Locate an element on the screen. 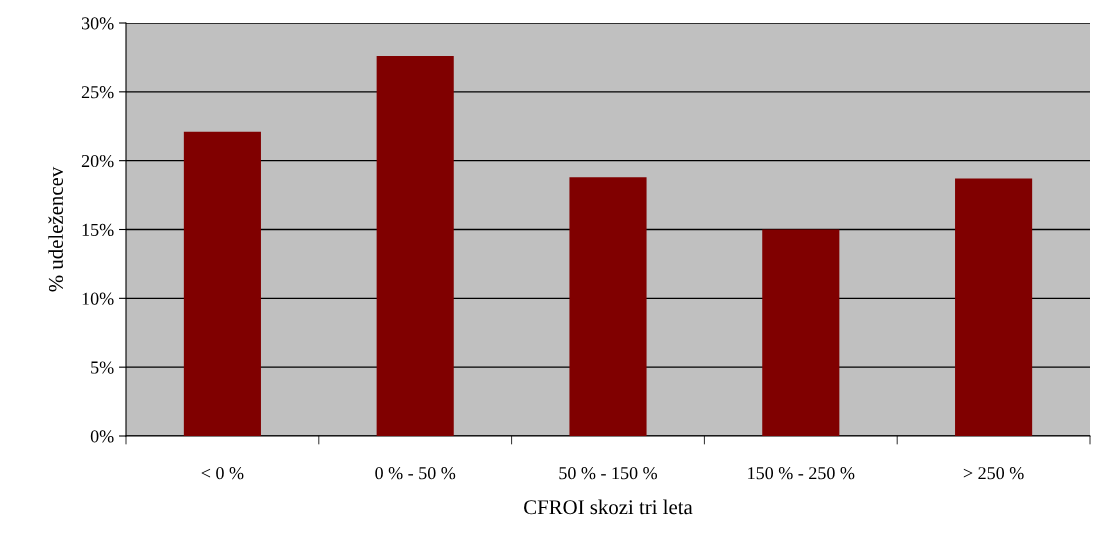 This screenshot has height=538, width=1103. x-tick-label: 50 % - 150 % is located at coordinates (608, 473).